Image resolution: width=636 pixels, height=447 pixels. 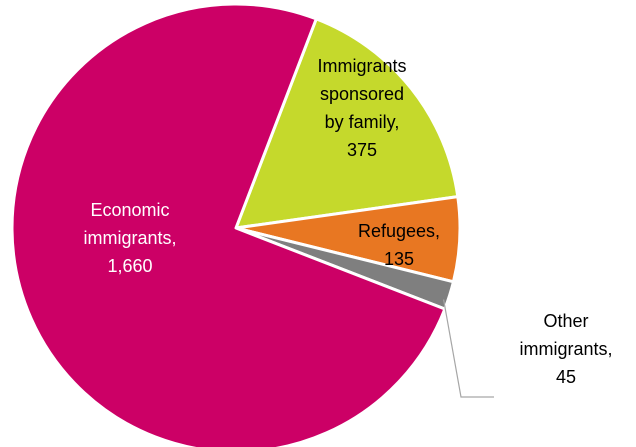 What do you see at coordinates (362, 150) in the screenshot?
I see `label-line: 375` at bounding box center [362, 150].